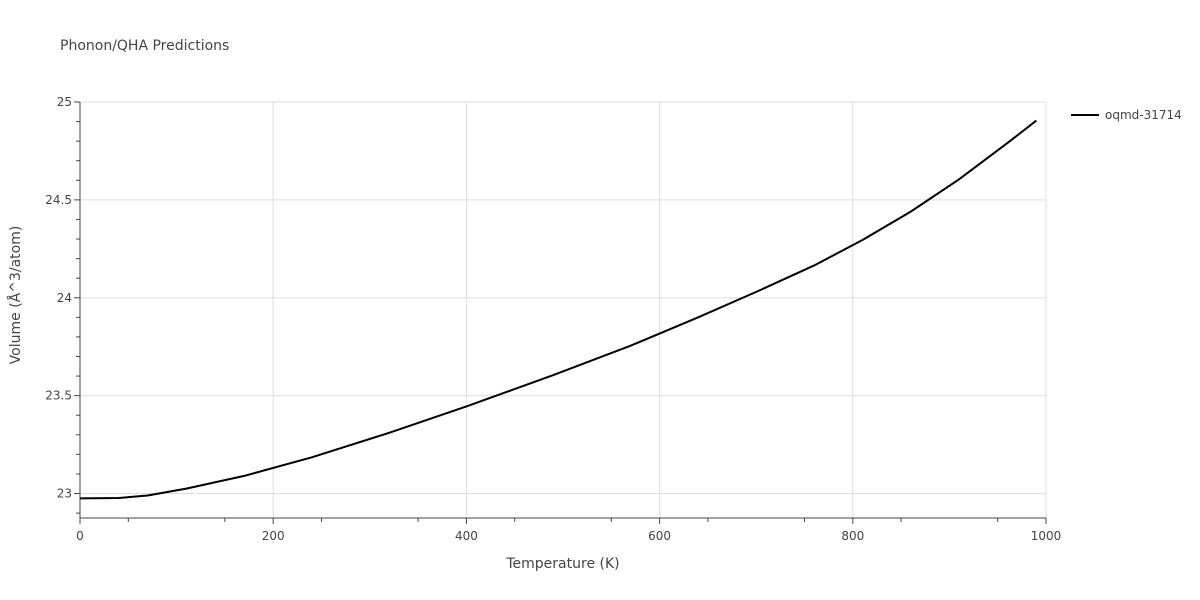 The height and width of the screenshot is (600, 1200). What do you see at coordinates (273, 536) in the screenshot?
I see `x-tick-label: 200` at bounding box center [273, 536].